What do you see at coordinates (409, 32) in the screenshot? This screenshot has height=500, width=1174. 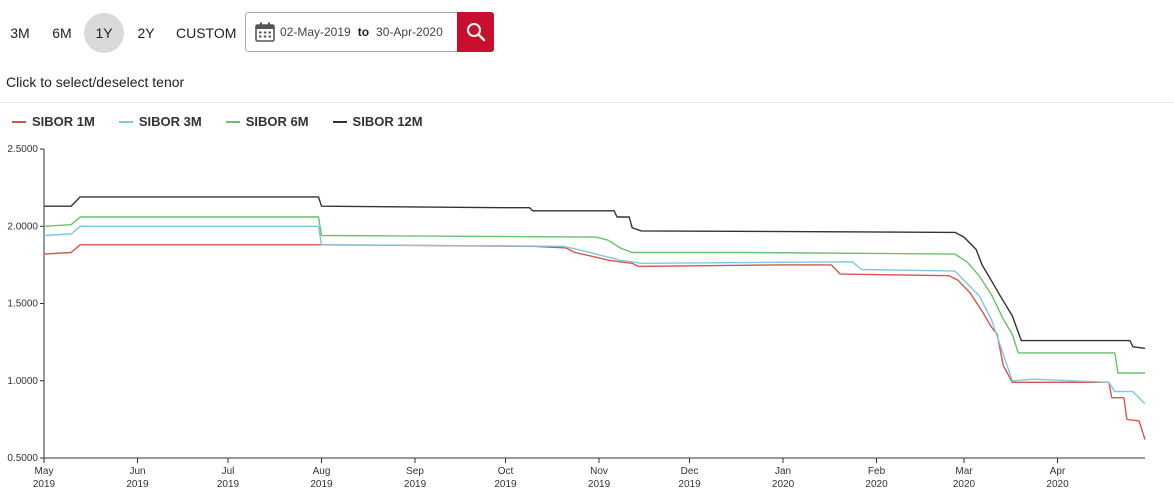 I see `date-to-value: 30-Apr-2020` at bounding box center [409, 32].